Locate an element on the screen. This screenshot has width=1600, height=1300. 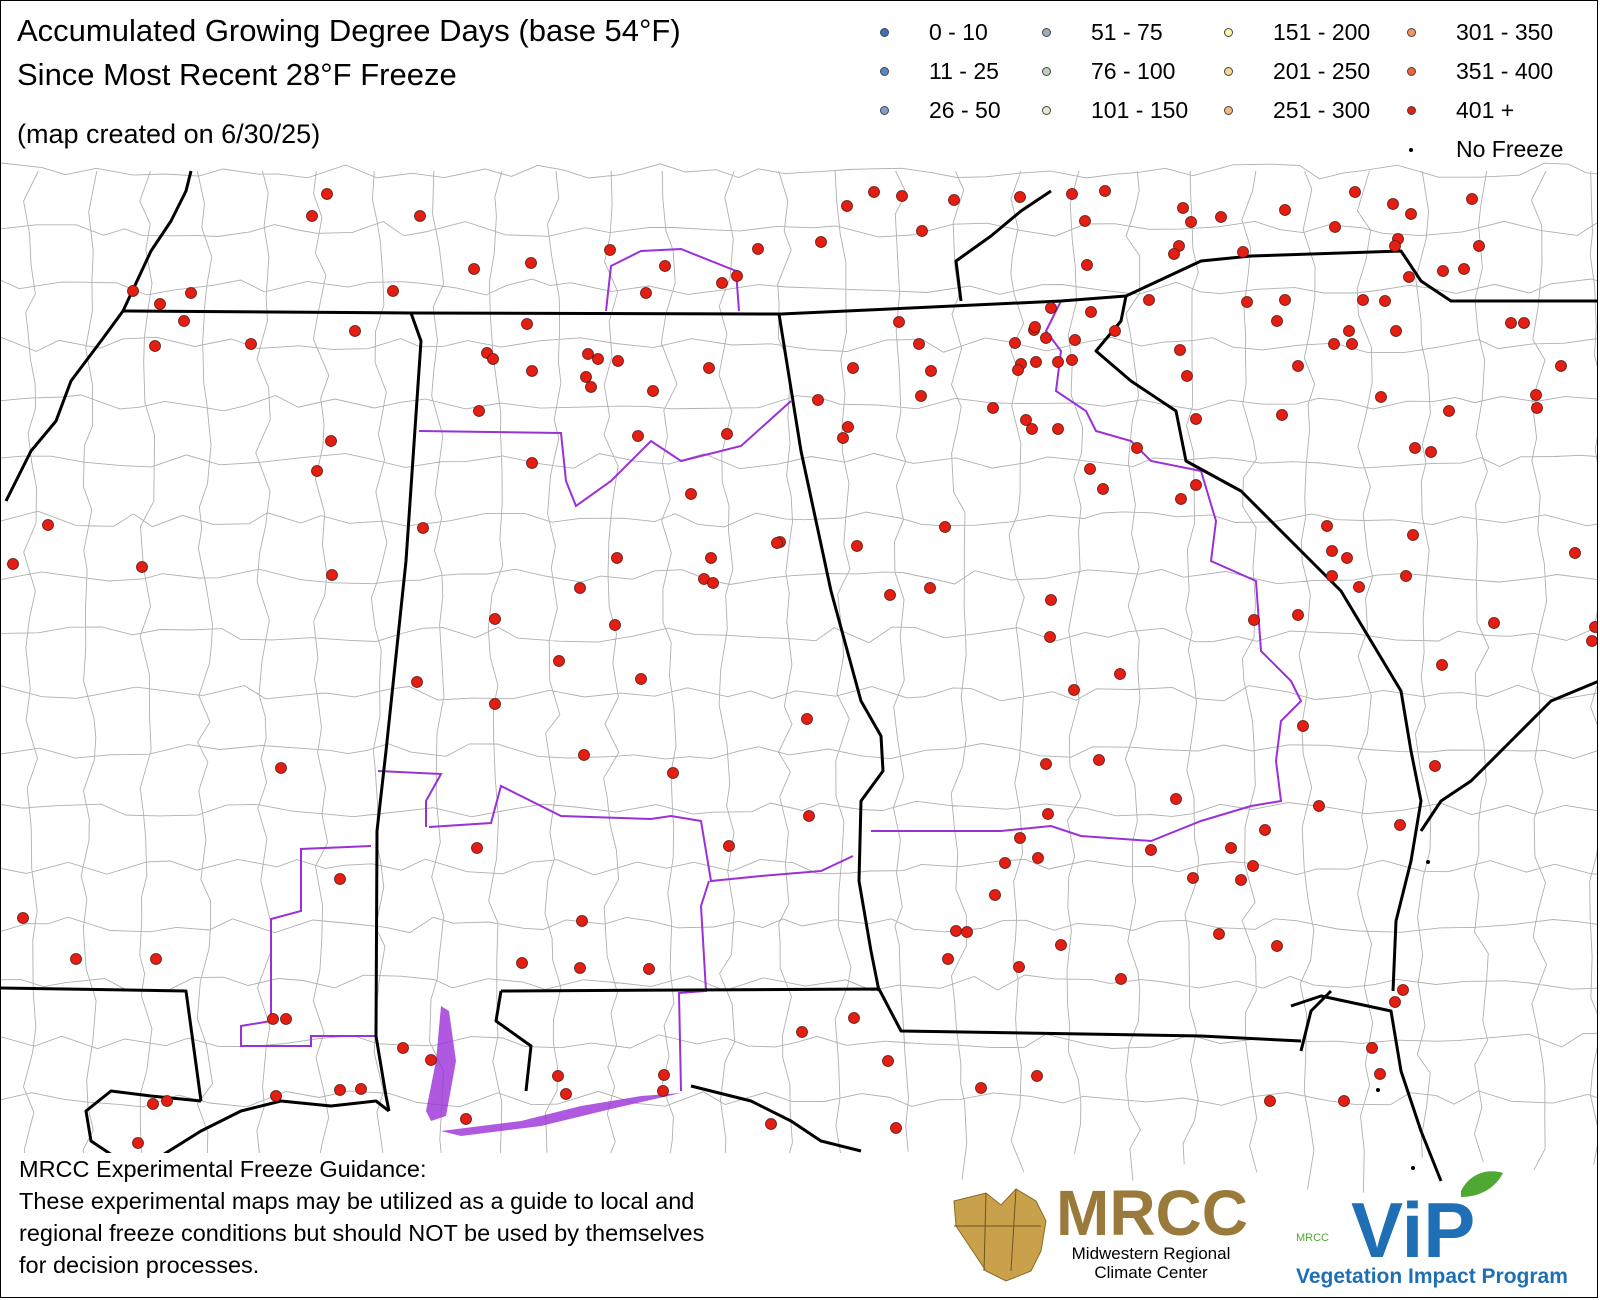
state-border-georgia-coast-river is located at coordinates (1366, 1088).